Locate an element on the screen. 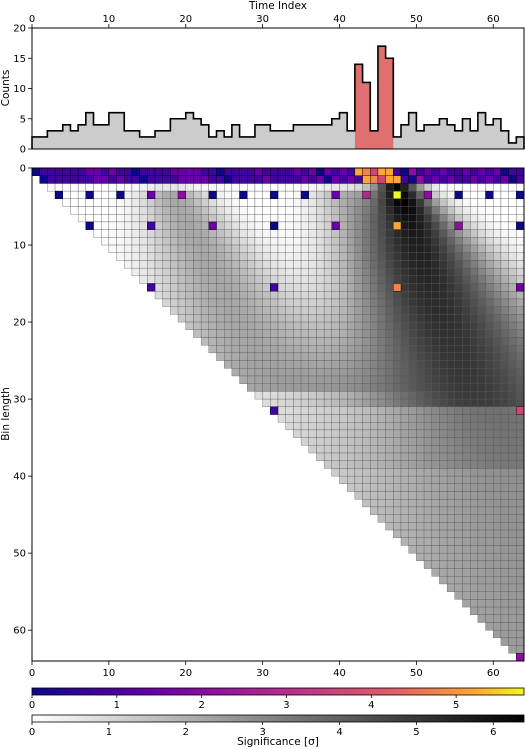 The height and width of the screenshot is (749, 525). heatmap-x-tick-label: 0 is located at coordinates (32, 673).